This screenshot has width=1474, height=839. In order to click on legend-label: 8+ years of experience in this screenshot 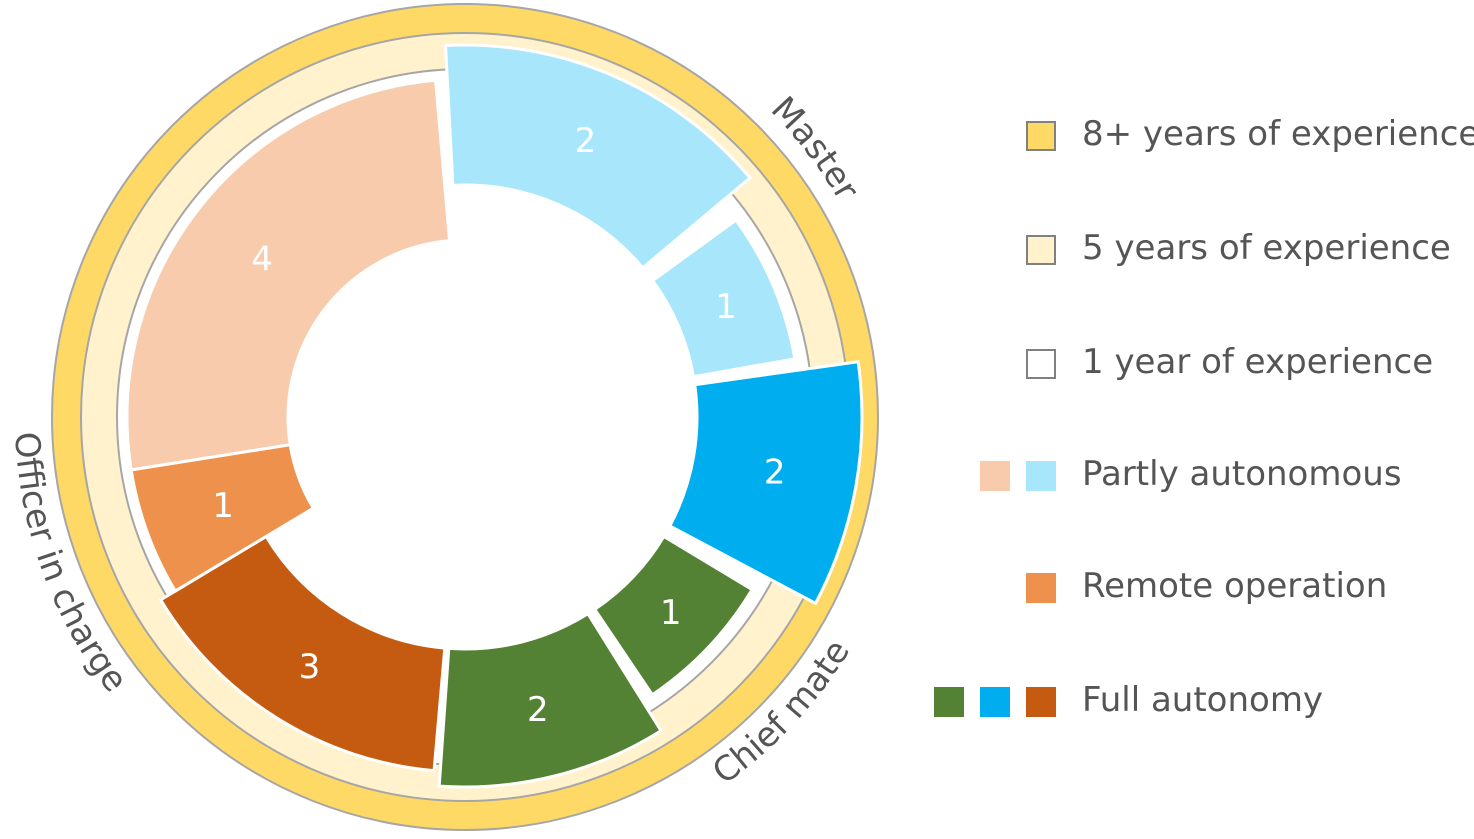, I will do `click(1278, 134)`.